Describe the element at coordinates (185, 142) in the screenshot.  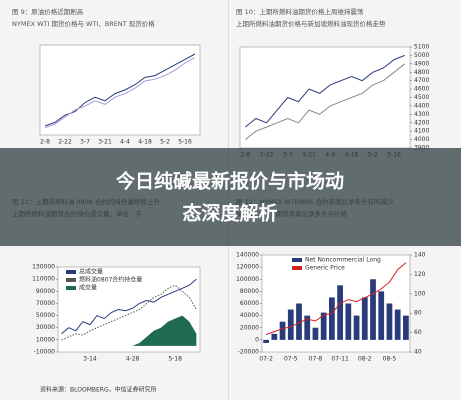
I see `x-tick-label: 5-16` at that location.